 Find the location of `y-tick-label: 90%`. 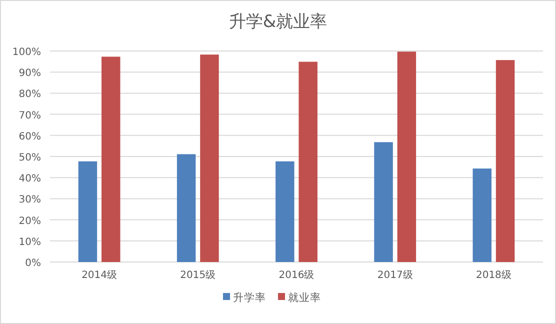

y-tick-label: 90% is located at coordinates (29, 74).